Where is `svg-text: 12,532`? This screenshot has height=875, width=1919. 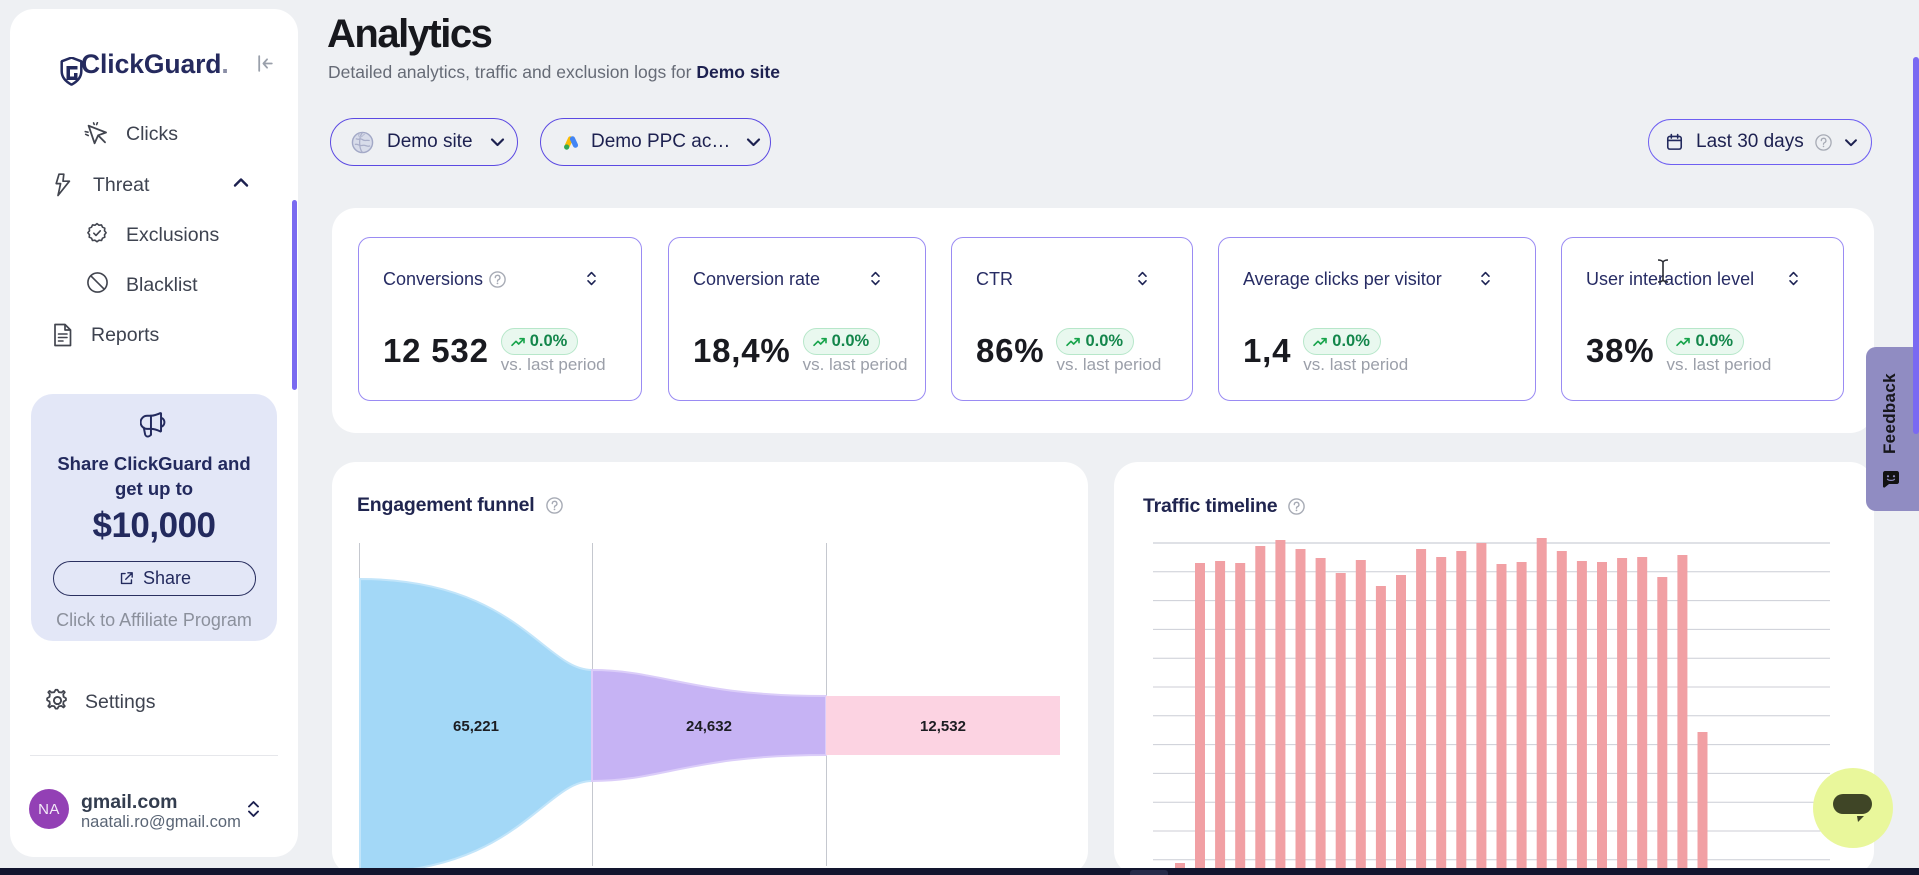
svg-text: 12,532 is located at coordinates (943, 726).